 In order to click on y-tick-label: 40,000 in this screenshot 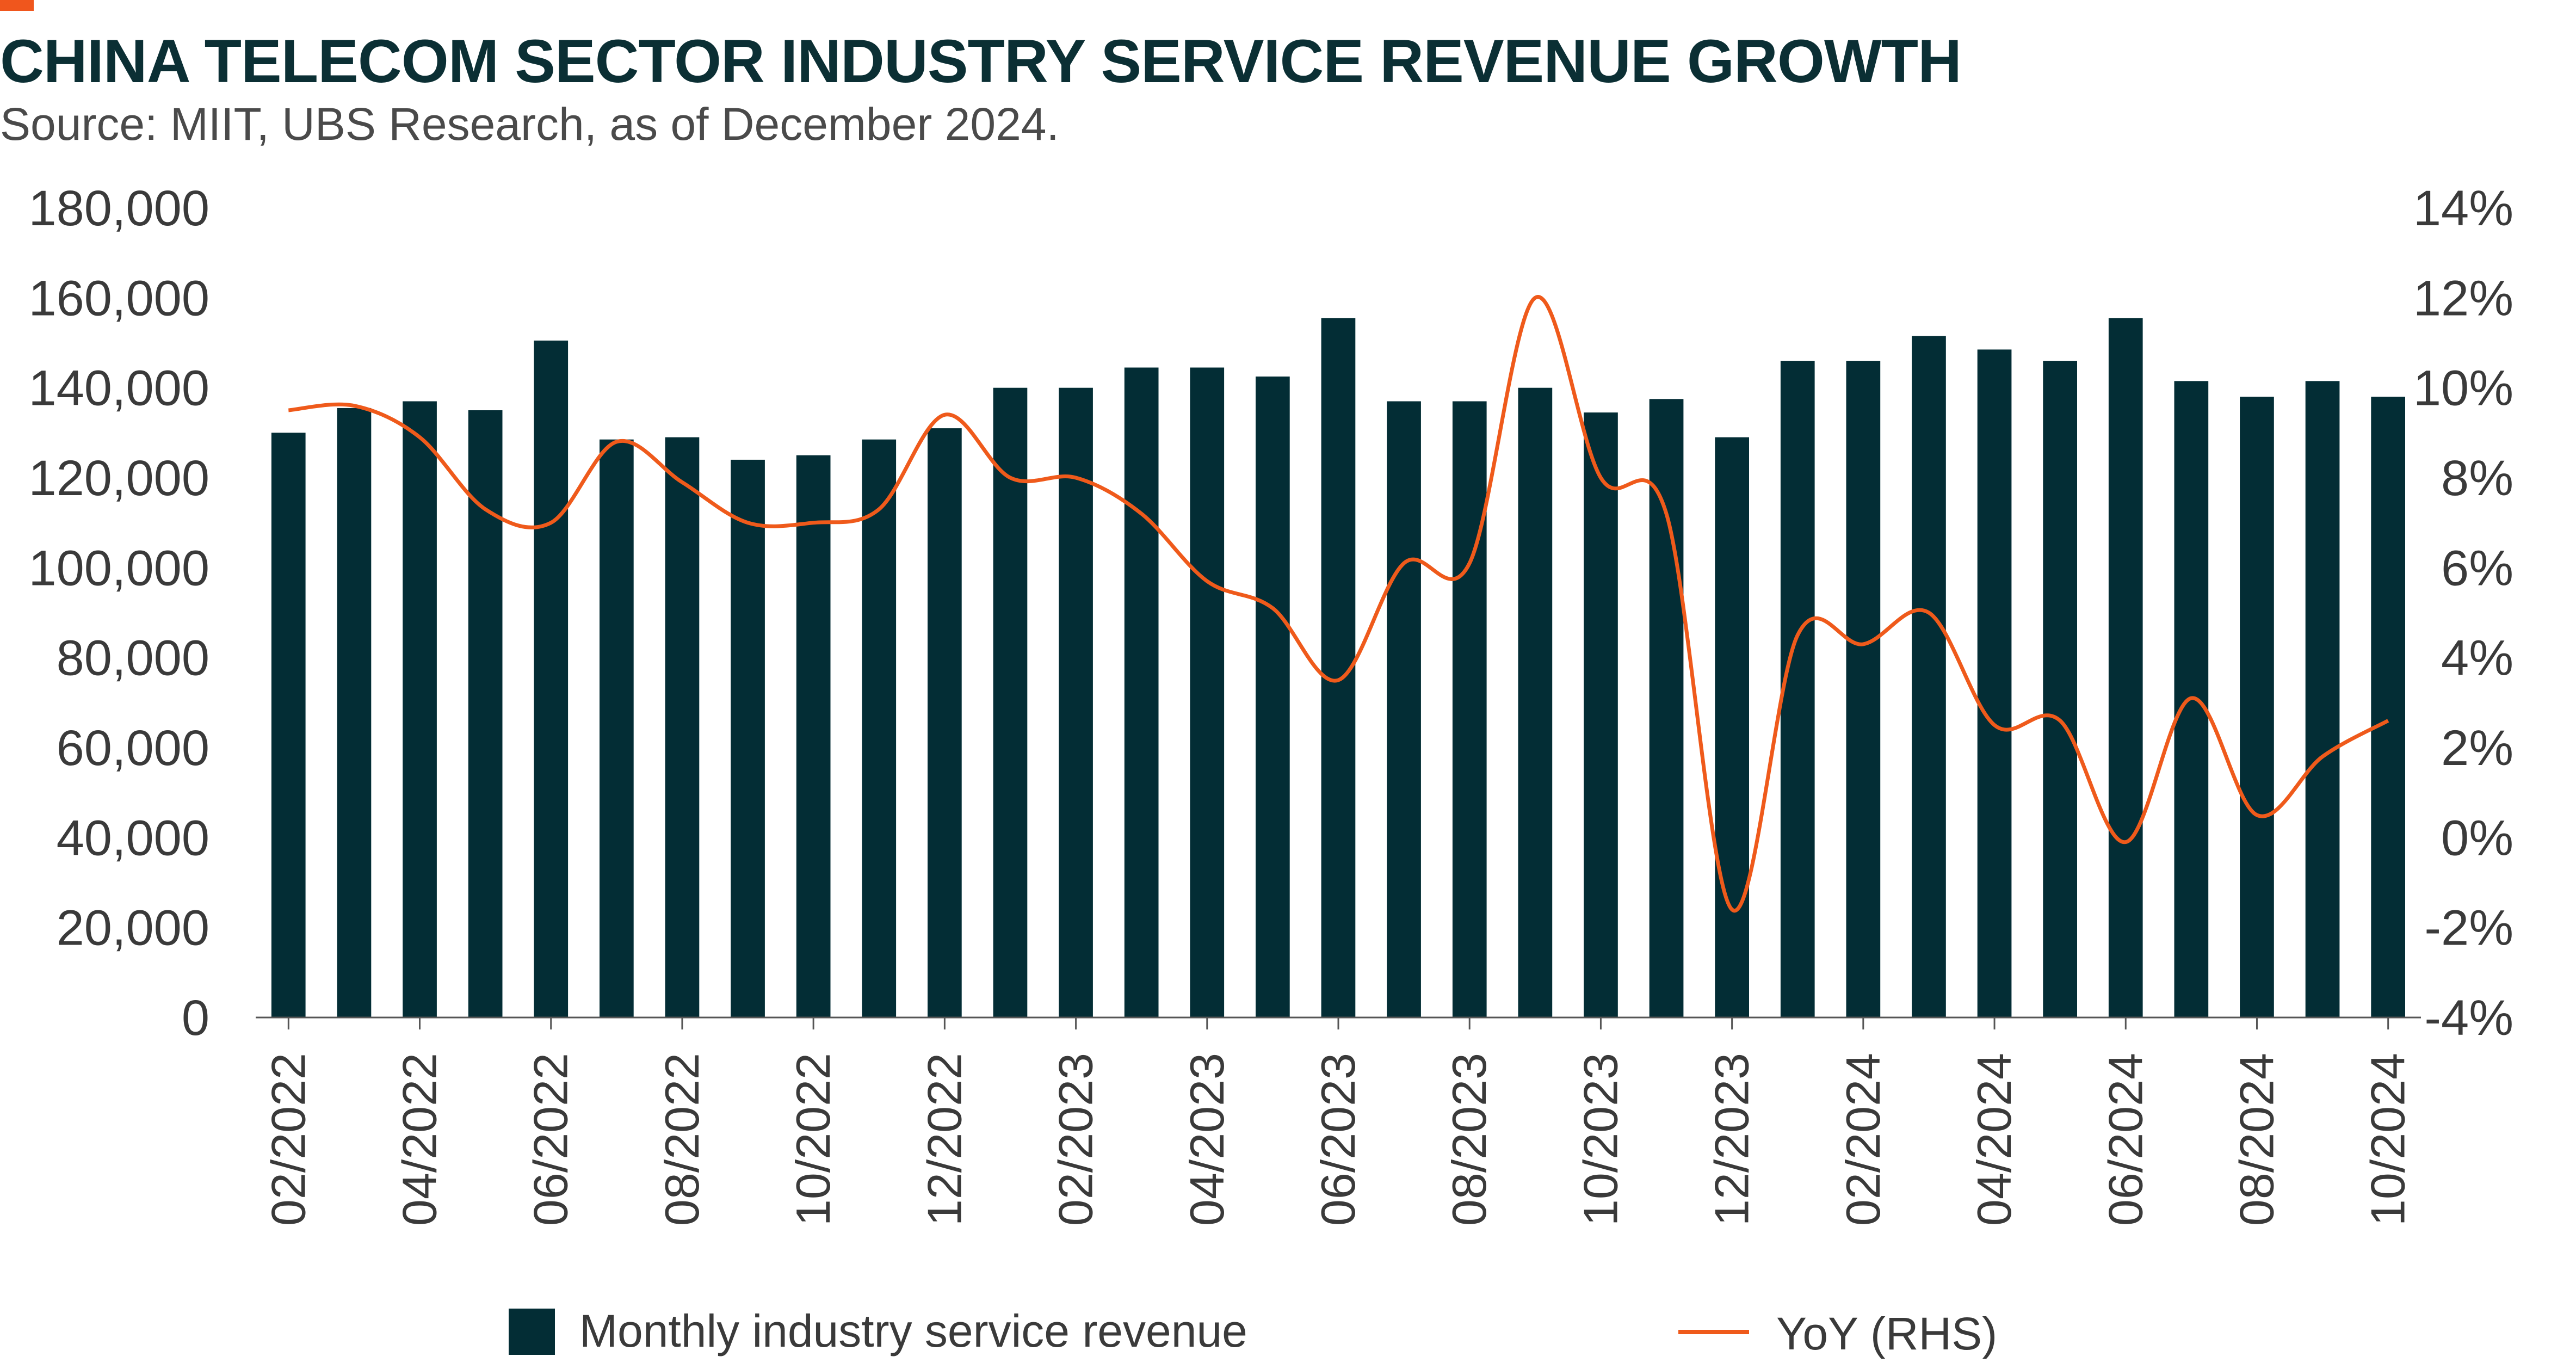, I will do `click(133, 838)`.